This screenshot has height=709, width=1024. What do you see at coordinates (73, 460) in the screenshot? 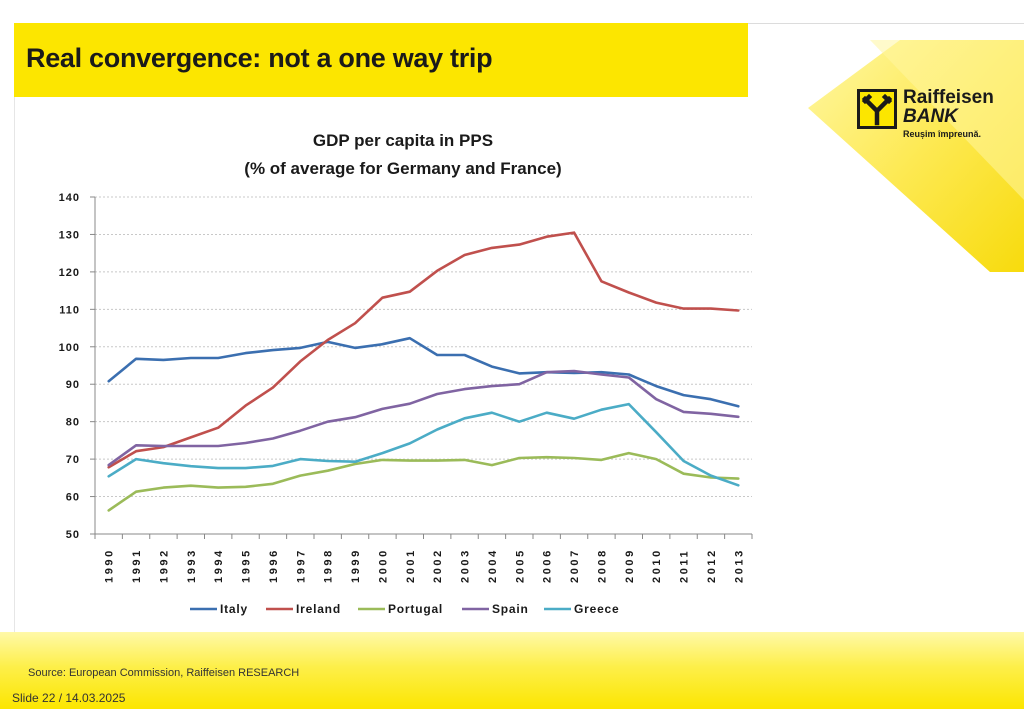
I see `y-tick-label: 70` at bounding box center [73, 460].